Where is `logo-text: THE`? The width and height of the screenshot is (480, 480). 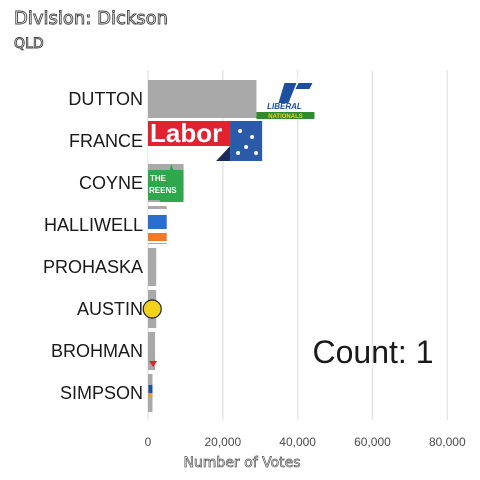 logo-text: THE is located at coordinates (158, 178).